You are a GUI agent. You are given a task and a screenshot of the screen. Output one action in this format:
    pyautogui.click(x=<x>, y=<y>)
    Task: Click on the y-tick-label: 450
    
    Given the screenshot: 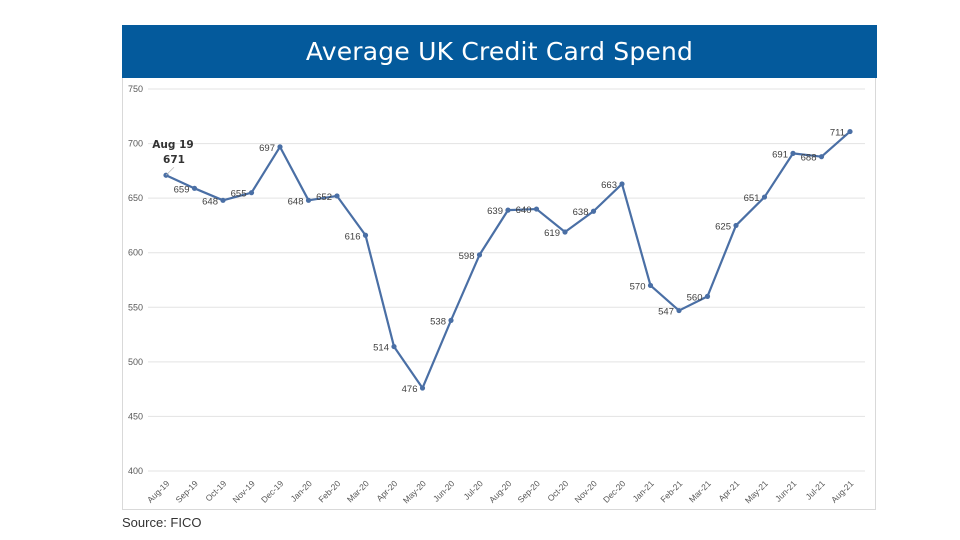 What is the action you would take?
    pyautogui.click(x=135, y=416)
    